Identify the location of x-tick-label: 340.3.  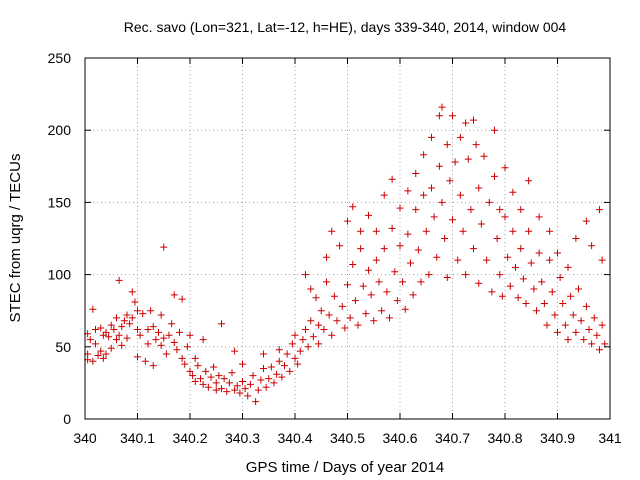
(242, 438).